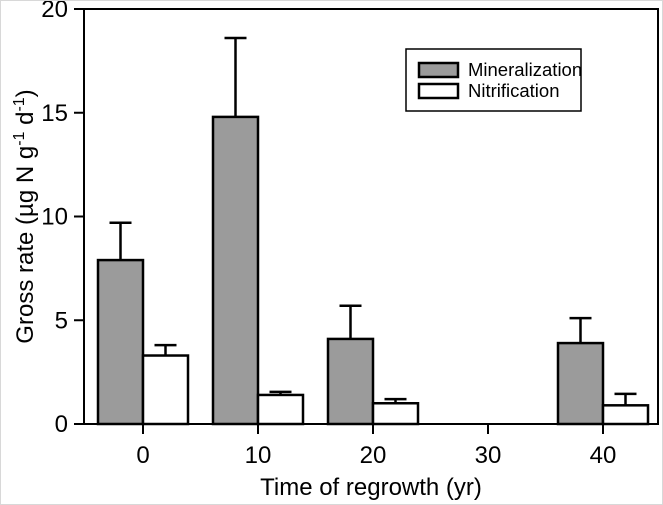 The image size is (663, 505). Describe the element at coordinates (438, 91) in the screenshot. I see `legend-swatch-nitrification` at that location.